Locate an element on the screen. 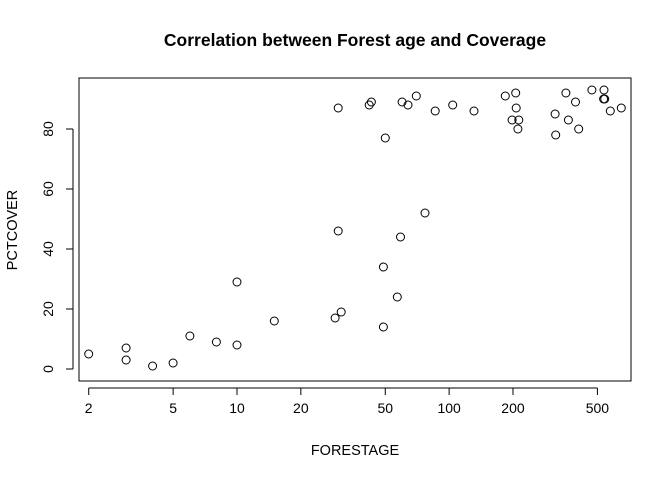 This screenshot has width=672, height=480. y-tick-label: 0 is located at coordinates (48, 369).